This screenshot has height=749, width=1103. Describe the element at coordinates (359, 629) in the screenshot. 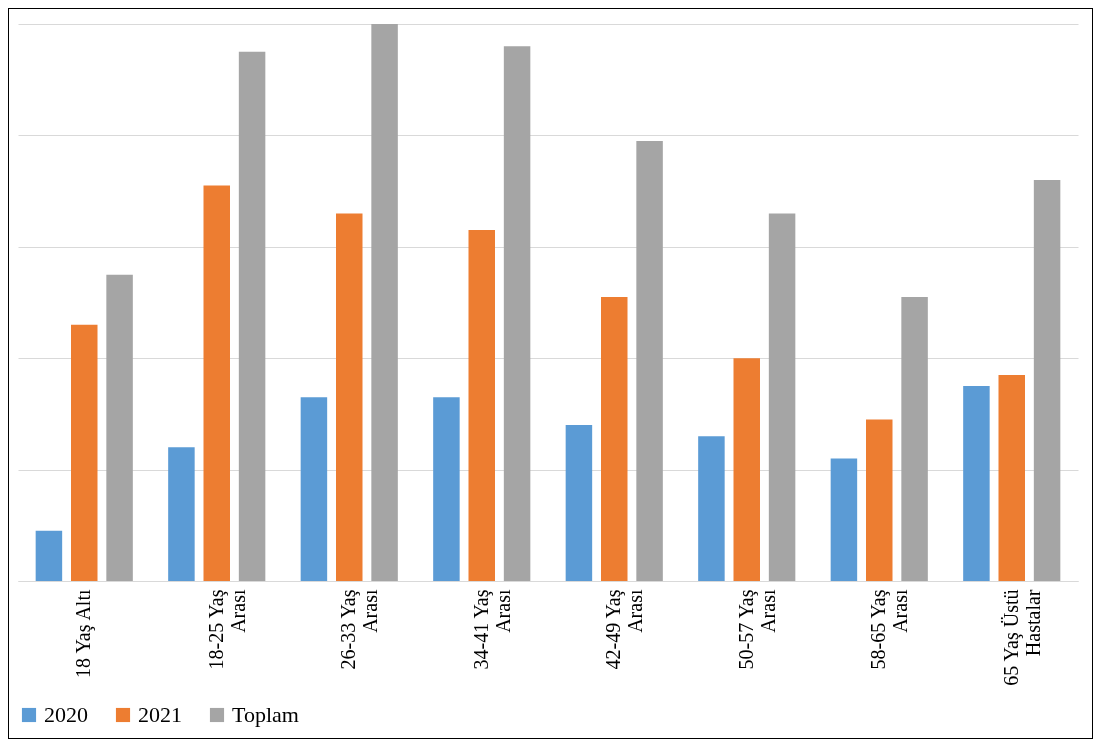

I see `x-tick-label: 26-33 Yaş Arası` at that location.